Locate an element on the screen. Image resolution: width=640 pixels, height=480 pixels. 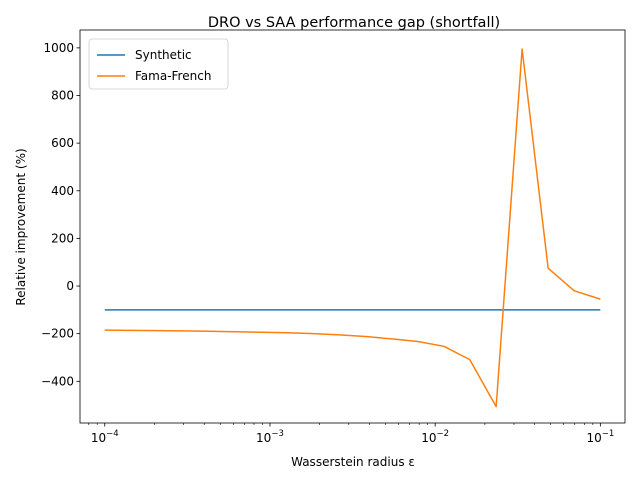
y-tick-label: 1000 is located at coordinates (58, 48).